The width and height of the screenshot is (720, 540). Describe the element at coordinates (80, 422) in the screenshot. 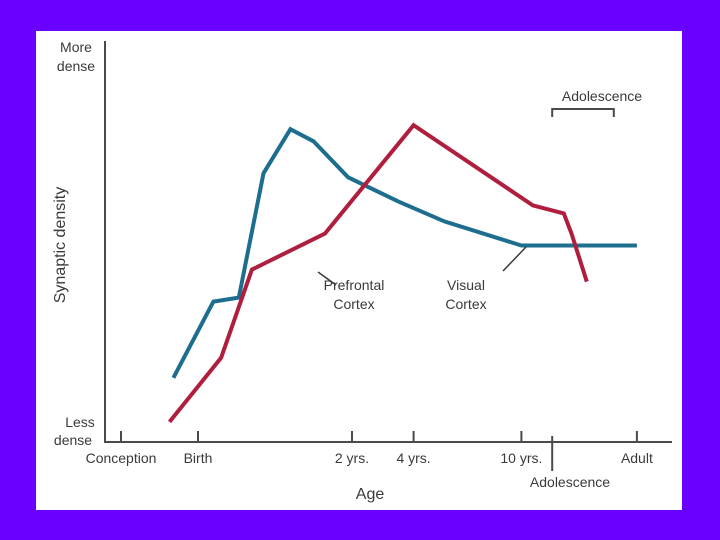

I see `y-bottom-label-line1: Less` at that location.